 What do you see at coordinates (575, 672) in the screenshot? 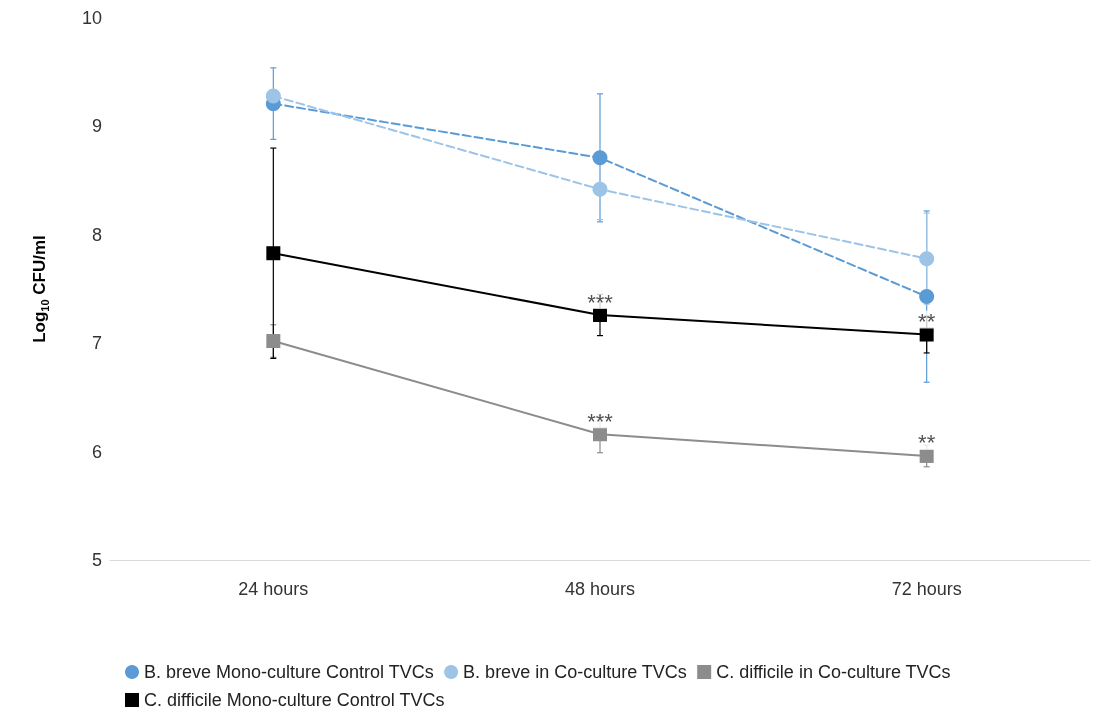
I see `legend-label: B. breve in Co-culture TVCs` at bounding box center [575, 672].